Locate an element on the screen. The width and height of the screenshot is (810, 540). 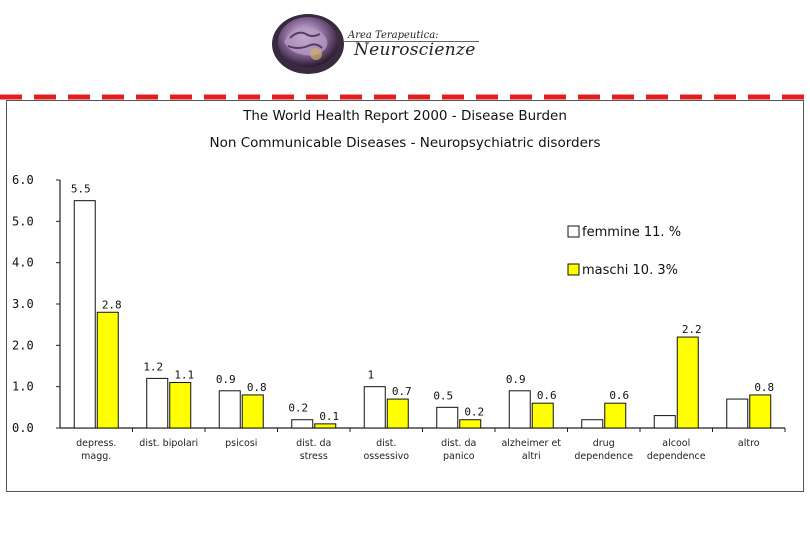
logo-title: Neuroscienze is located at coordinates (415, 50).